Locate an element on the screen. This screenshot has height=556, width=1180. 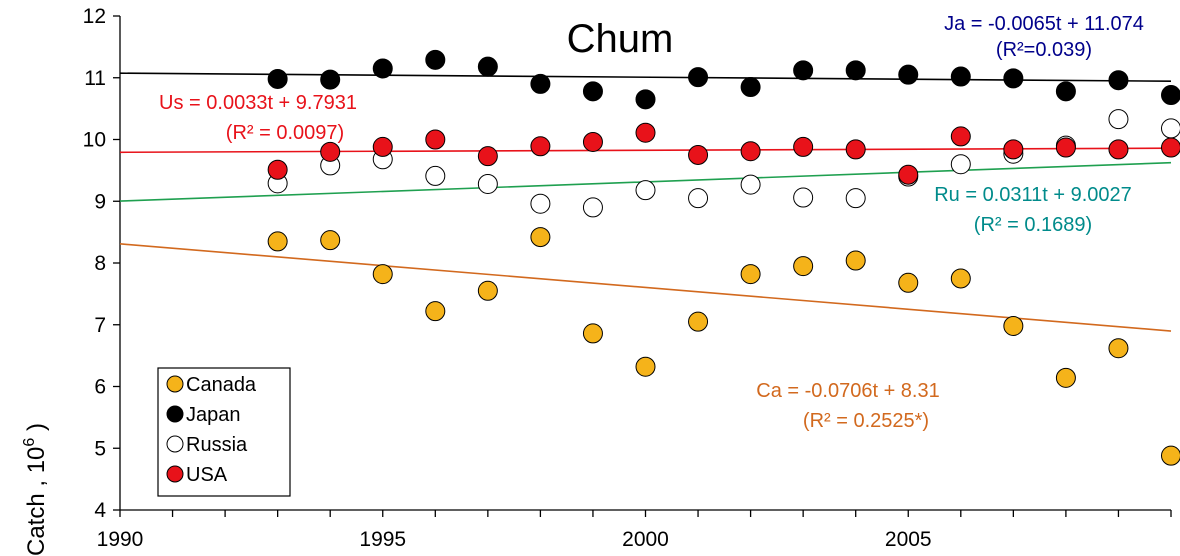
chart-title: Chum is located at coordinates (620, 39).